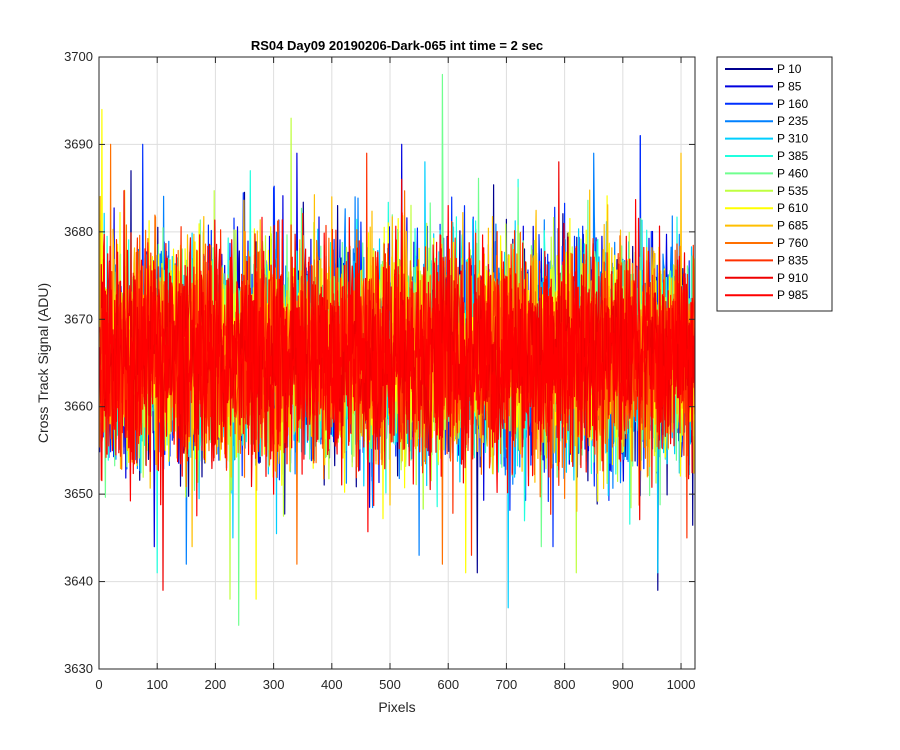  I want to click on x-tick-label-1: 100, so click(157, 684).